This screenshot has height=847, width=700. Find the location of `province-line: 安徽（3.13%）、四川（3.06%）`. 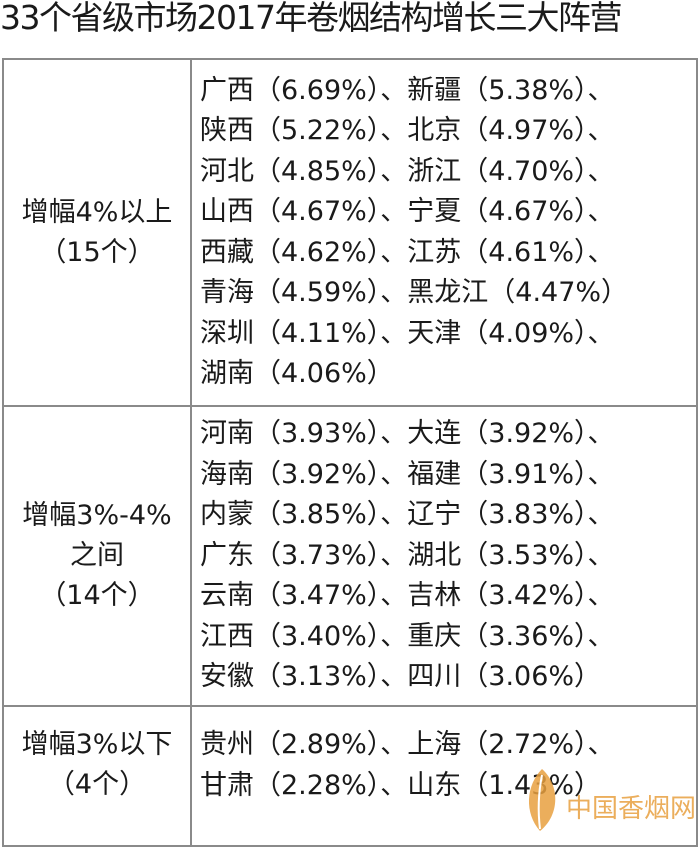

province-line: 安徽（3.13%）、四川（3.06%） is located at coordinates (401, 677).